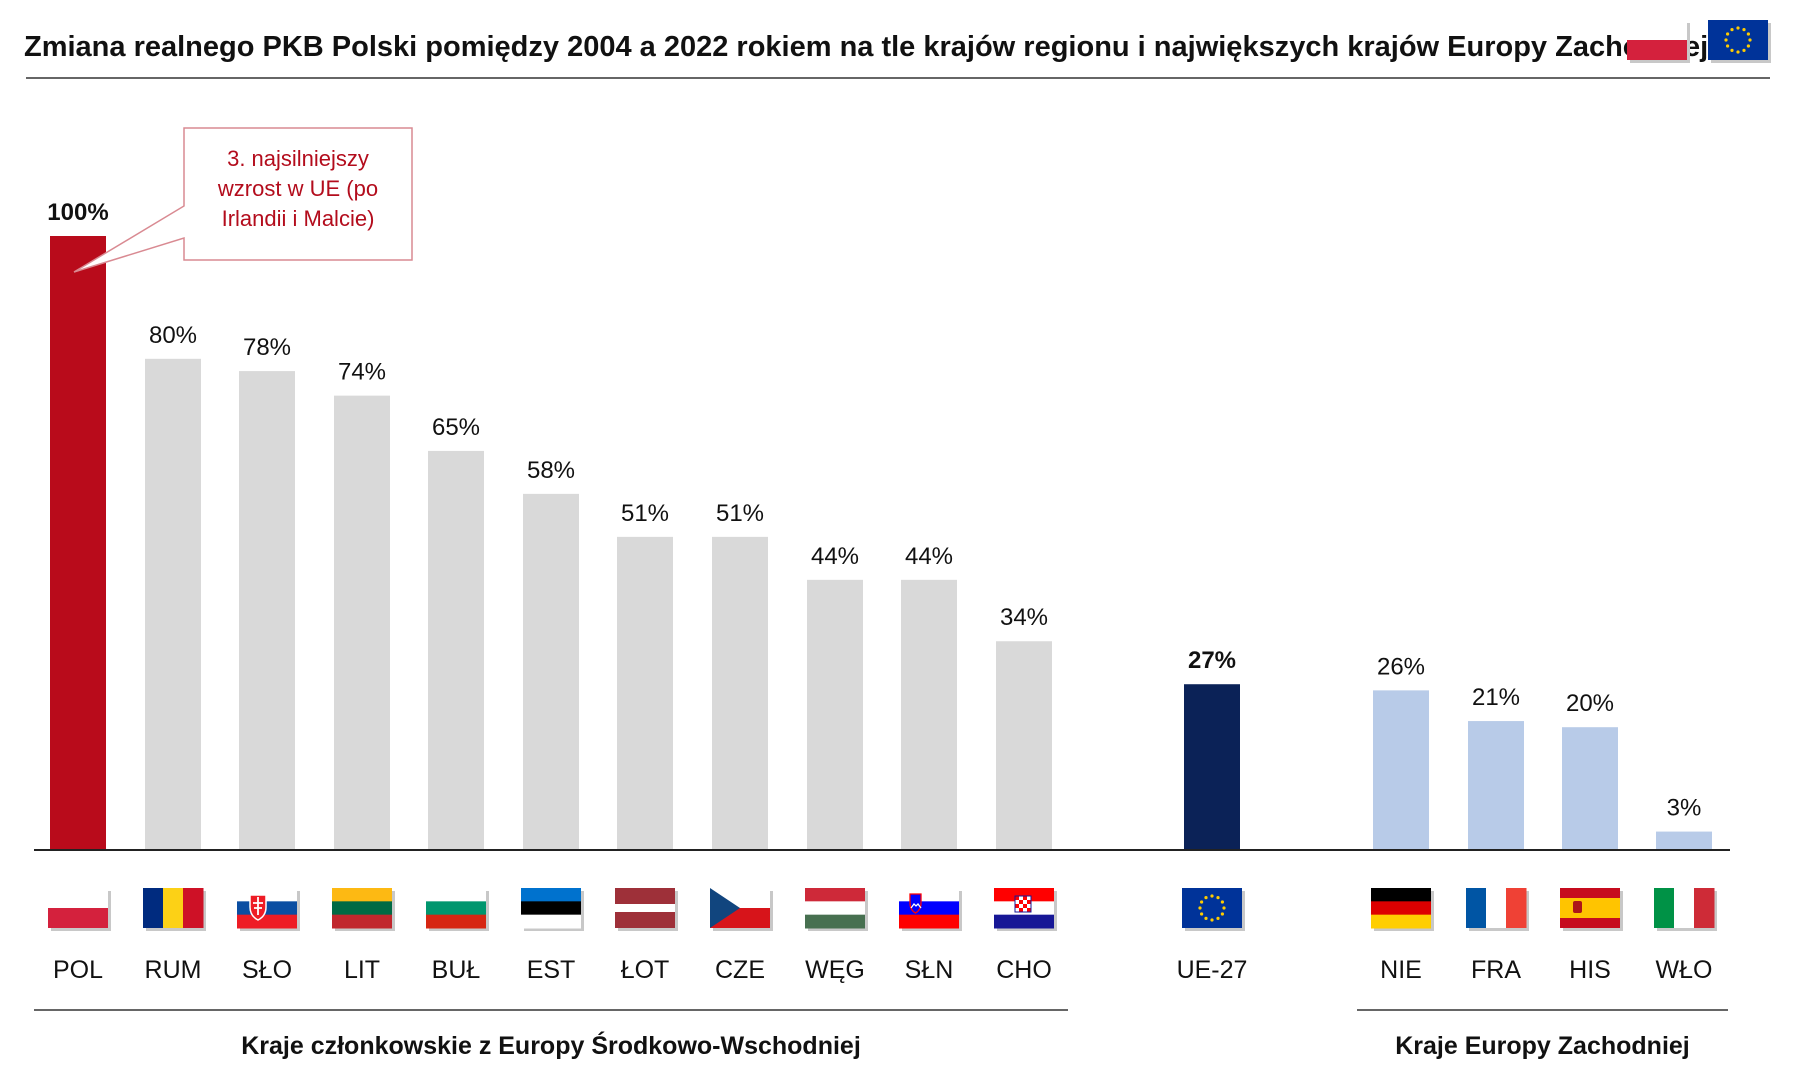 This screenshot has width=1802, height=1080. Describe the element at coordinates (929, 556) in the screenshot. I see `value-label-sln: 44%` at that location.